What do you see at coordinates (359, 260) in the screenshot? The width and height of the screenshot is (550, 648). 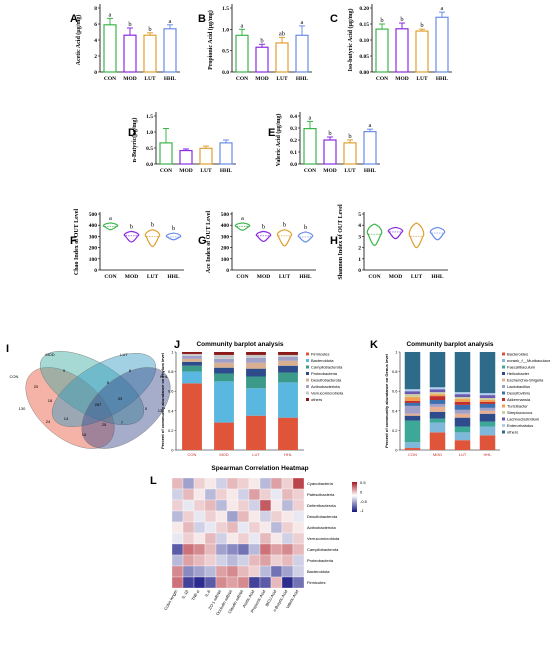 I see `y-tick-label: 1` at bounding box center [359, 260].